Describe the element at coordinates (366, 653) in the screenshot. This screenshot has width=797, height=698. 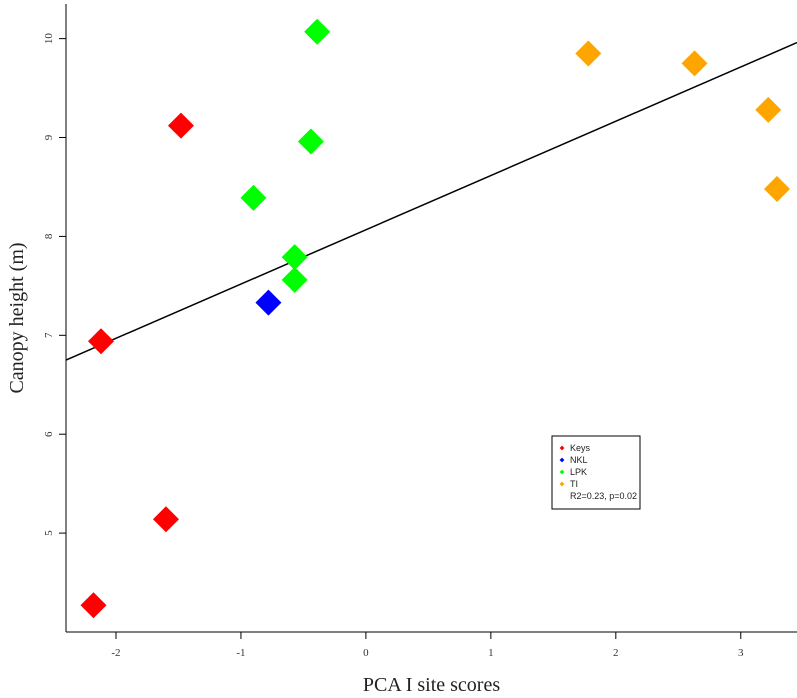
I see `x-tick-label: 0` at that location.